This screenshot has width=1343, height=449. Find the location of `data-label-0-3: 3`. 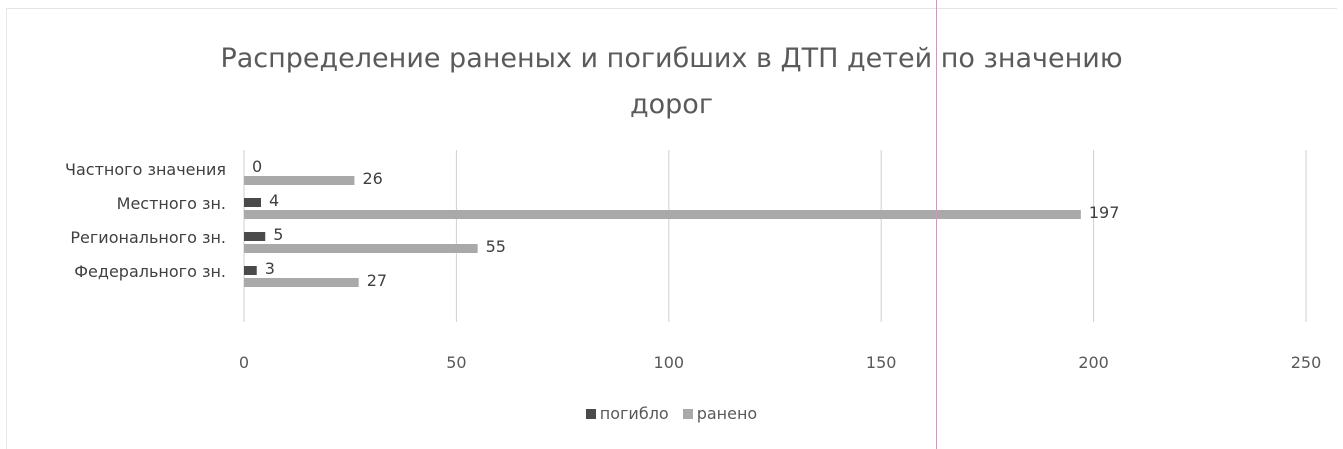

data-label-0-3: 3 is located at coordinates (270, 268).